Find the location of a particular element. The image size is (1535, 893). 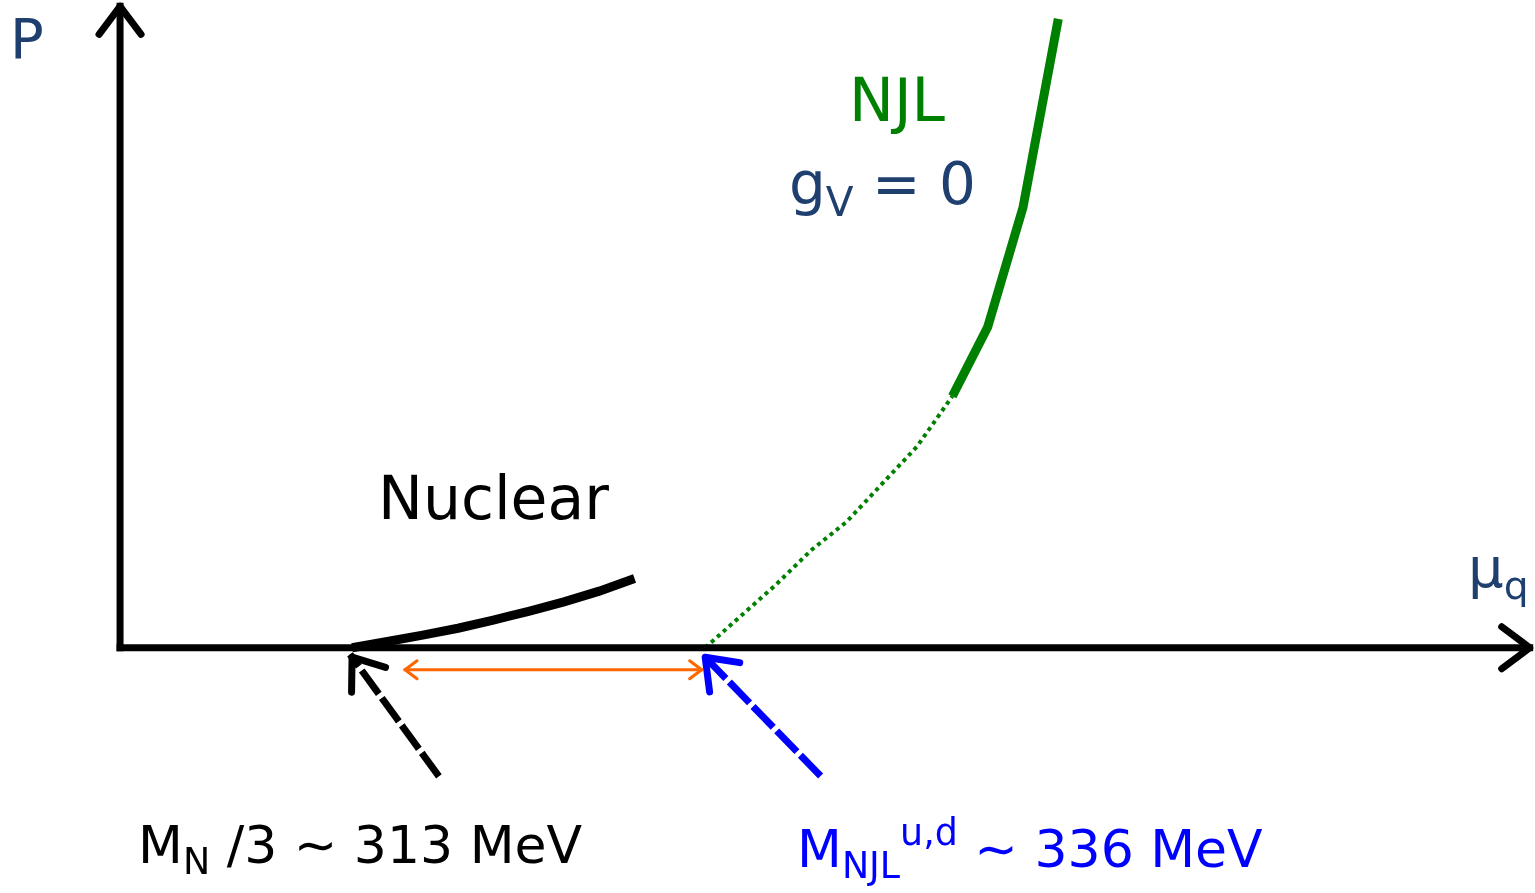

y-axis-title: P is located at coordinates (27, 38).